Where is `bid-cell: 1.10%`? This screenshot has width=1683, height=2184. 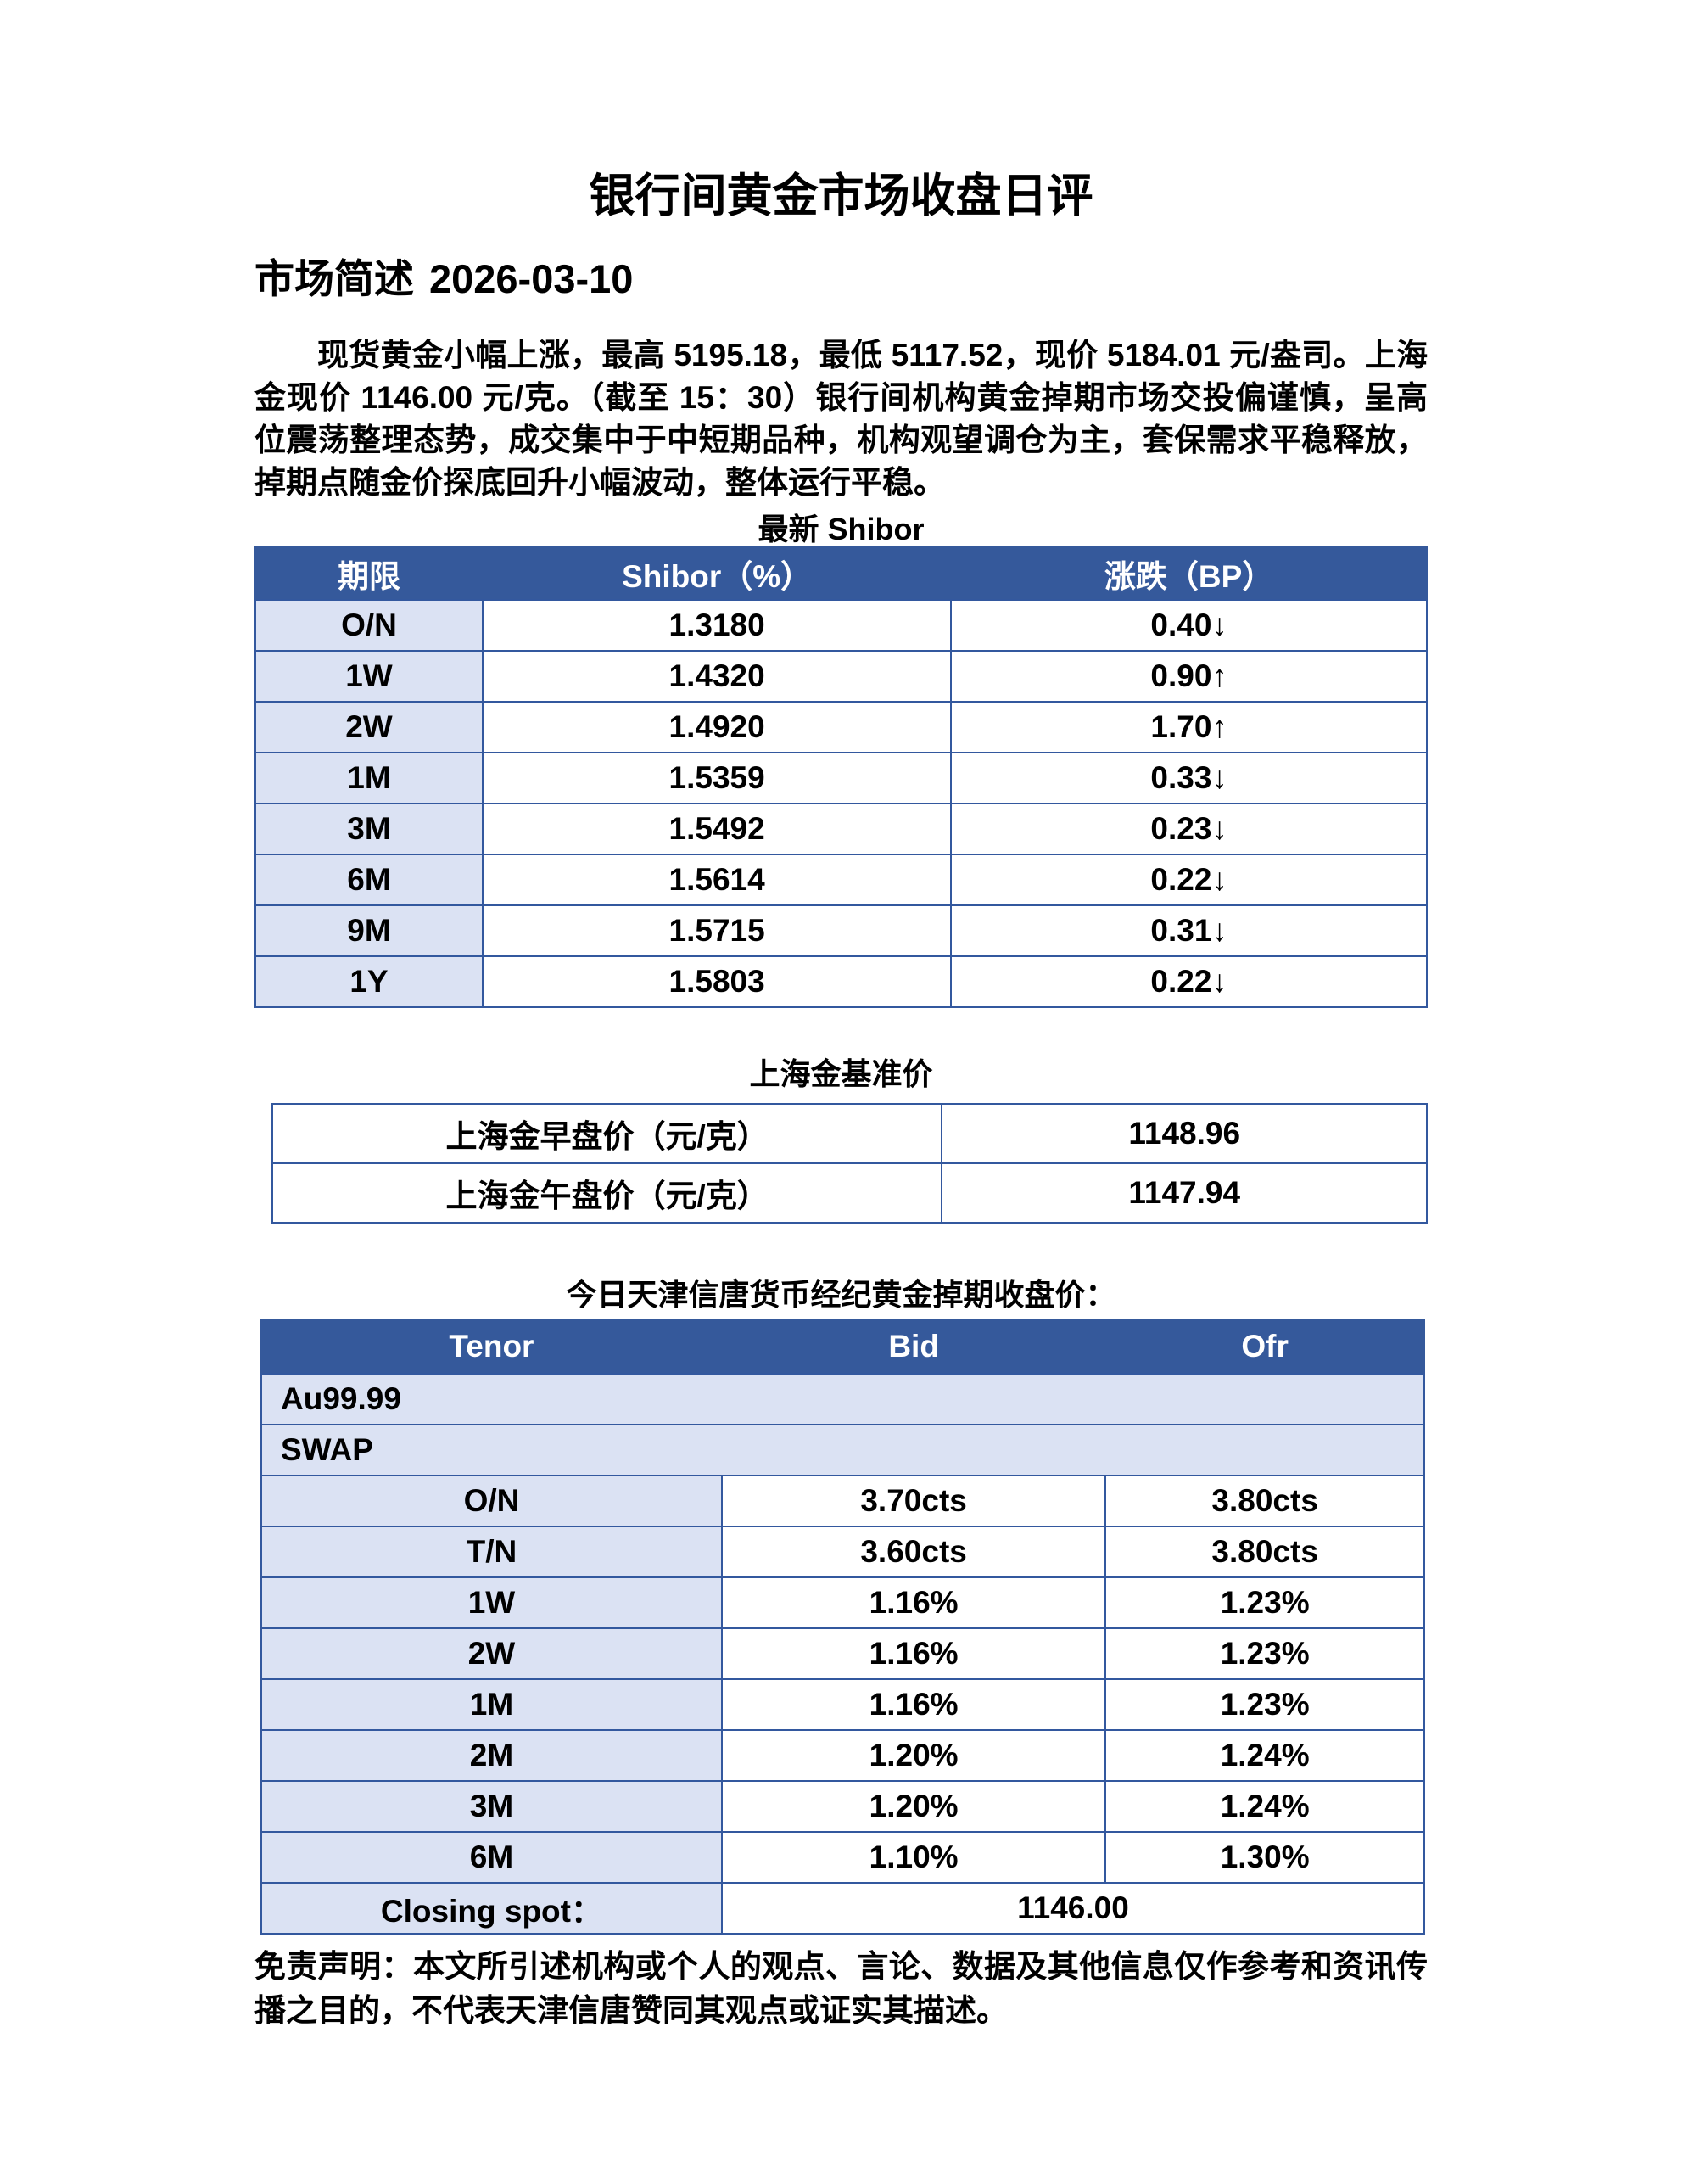
bid-cell: 1.10% is located at coordinates (913, 1857).